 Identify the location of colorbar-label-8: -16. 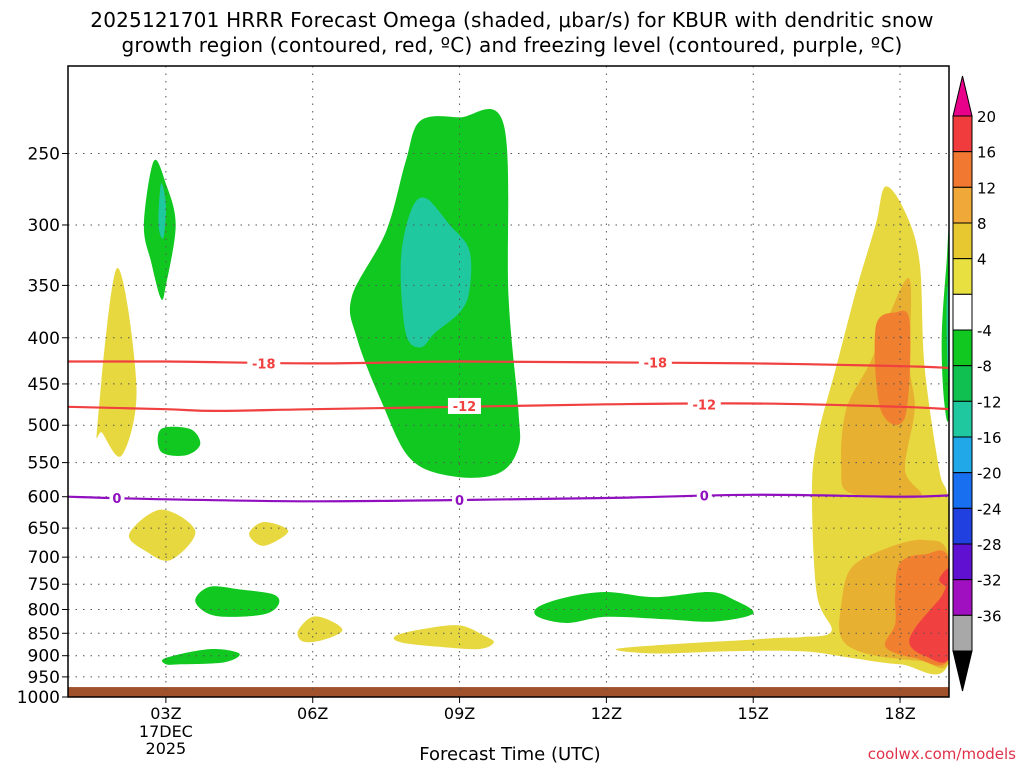
(989, 438).